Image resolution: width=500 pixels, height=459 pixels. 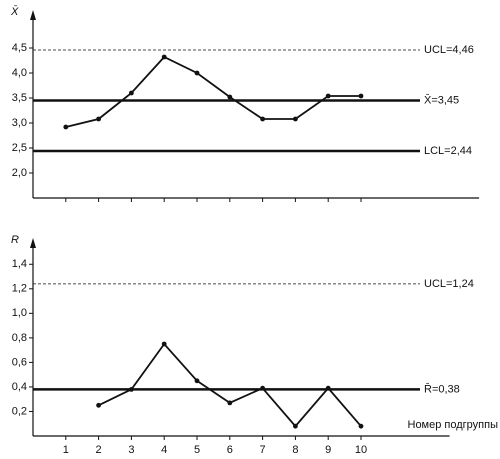 What do you see at coordinates (19, 387) in the screenshot?
I see `y-tick-label: 0,4` at bounding box center [19, 387].